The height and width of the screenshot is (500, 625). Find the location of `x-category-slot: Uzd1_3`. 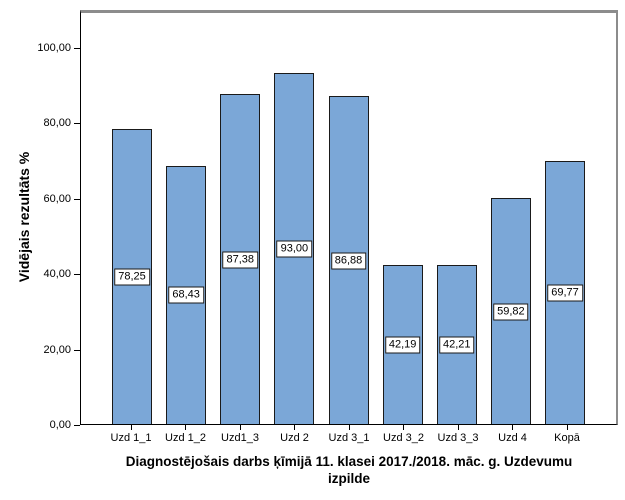

x-category-slot: Uzd1_3 is located at coordinates (240, 435).